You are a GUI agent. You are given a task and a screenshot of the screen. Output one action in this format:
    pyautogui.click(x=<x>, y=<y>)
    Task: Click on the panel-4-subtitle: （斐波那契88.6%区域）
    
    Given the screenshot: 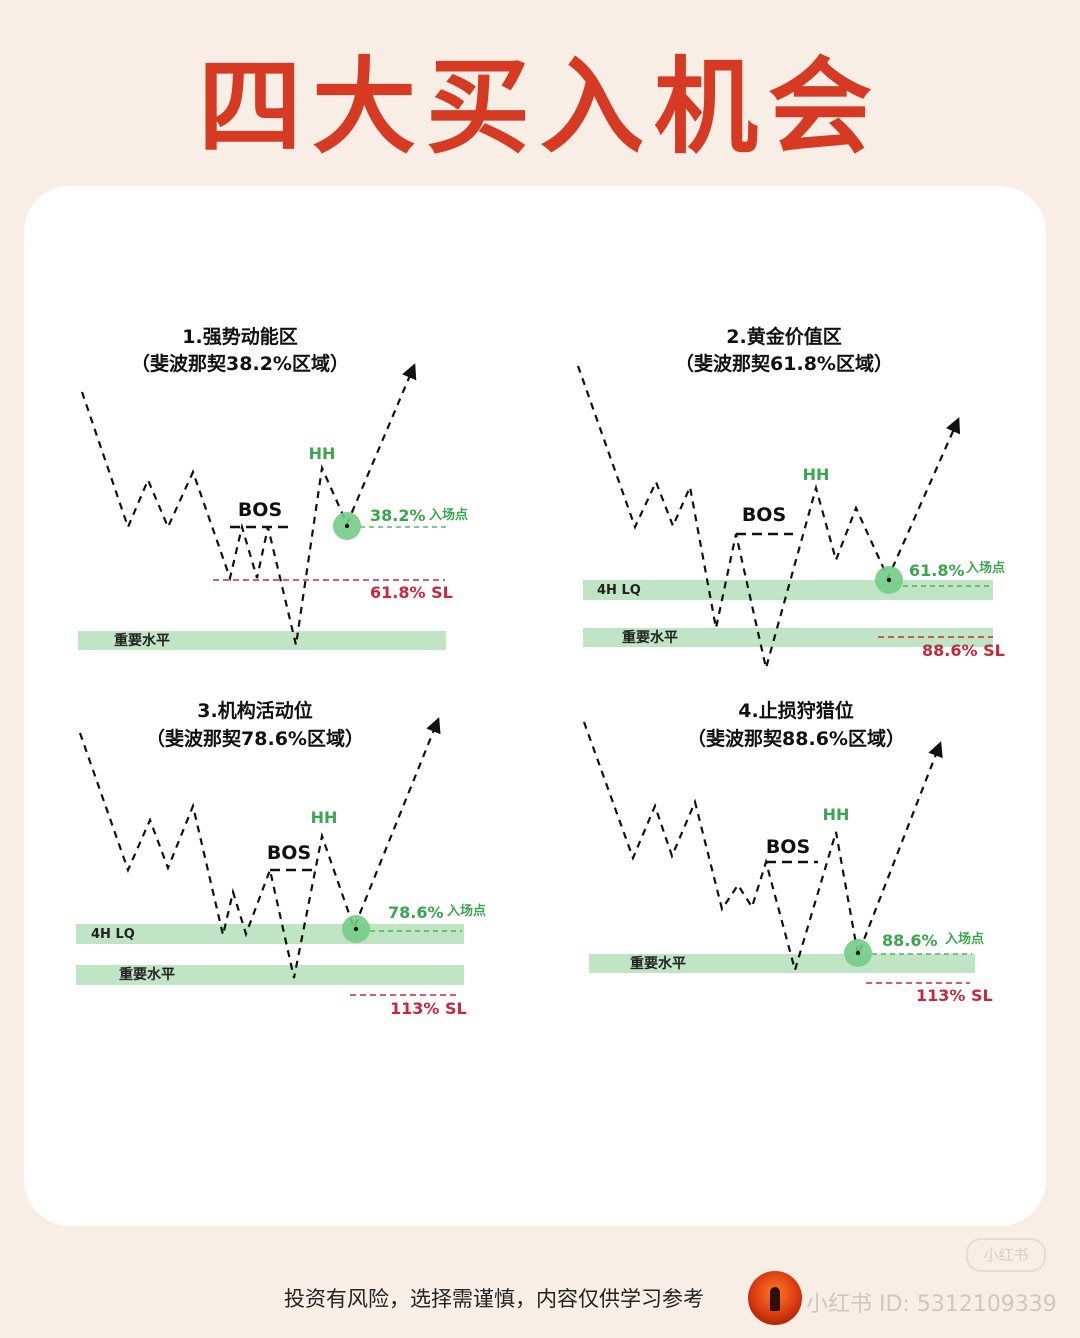 What is the action you would take?
    pyautogui.click(x=796, y=738)
    